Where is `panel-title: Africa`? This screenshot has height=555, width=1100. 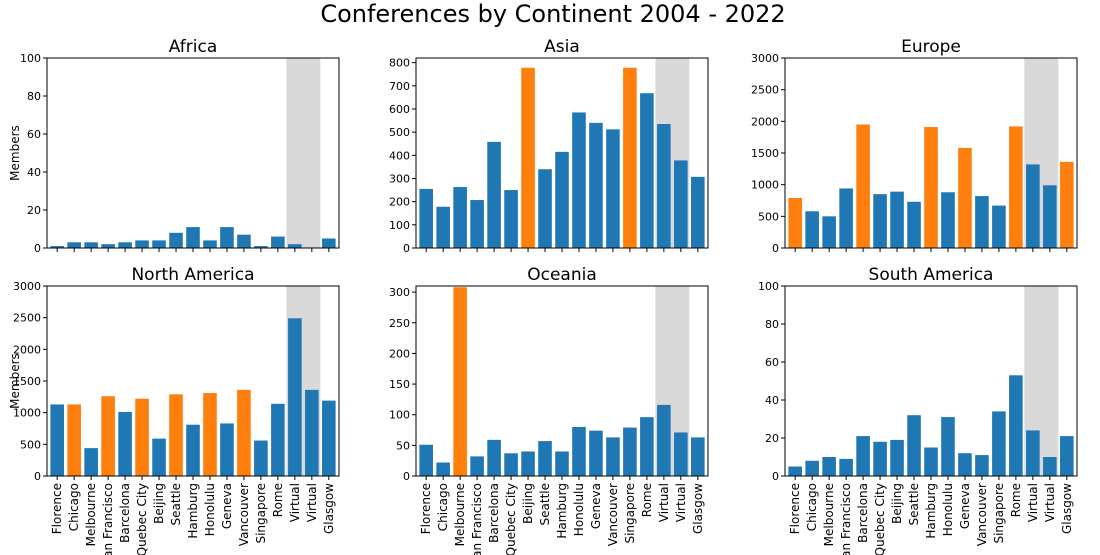
panel-title: Africa is located at coordinates (193, 47).